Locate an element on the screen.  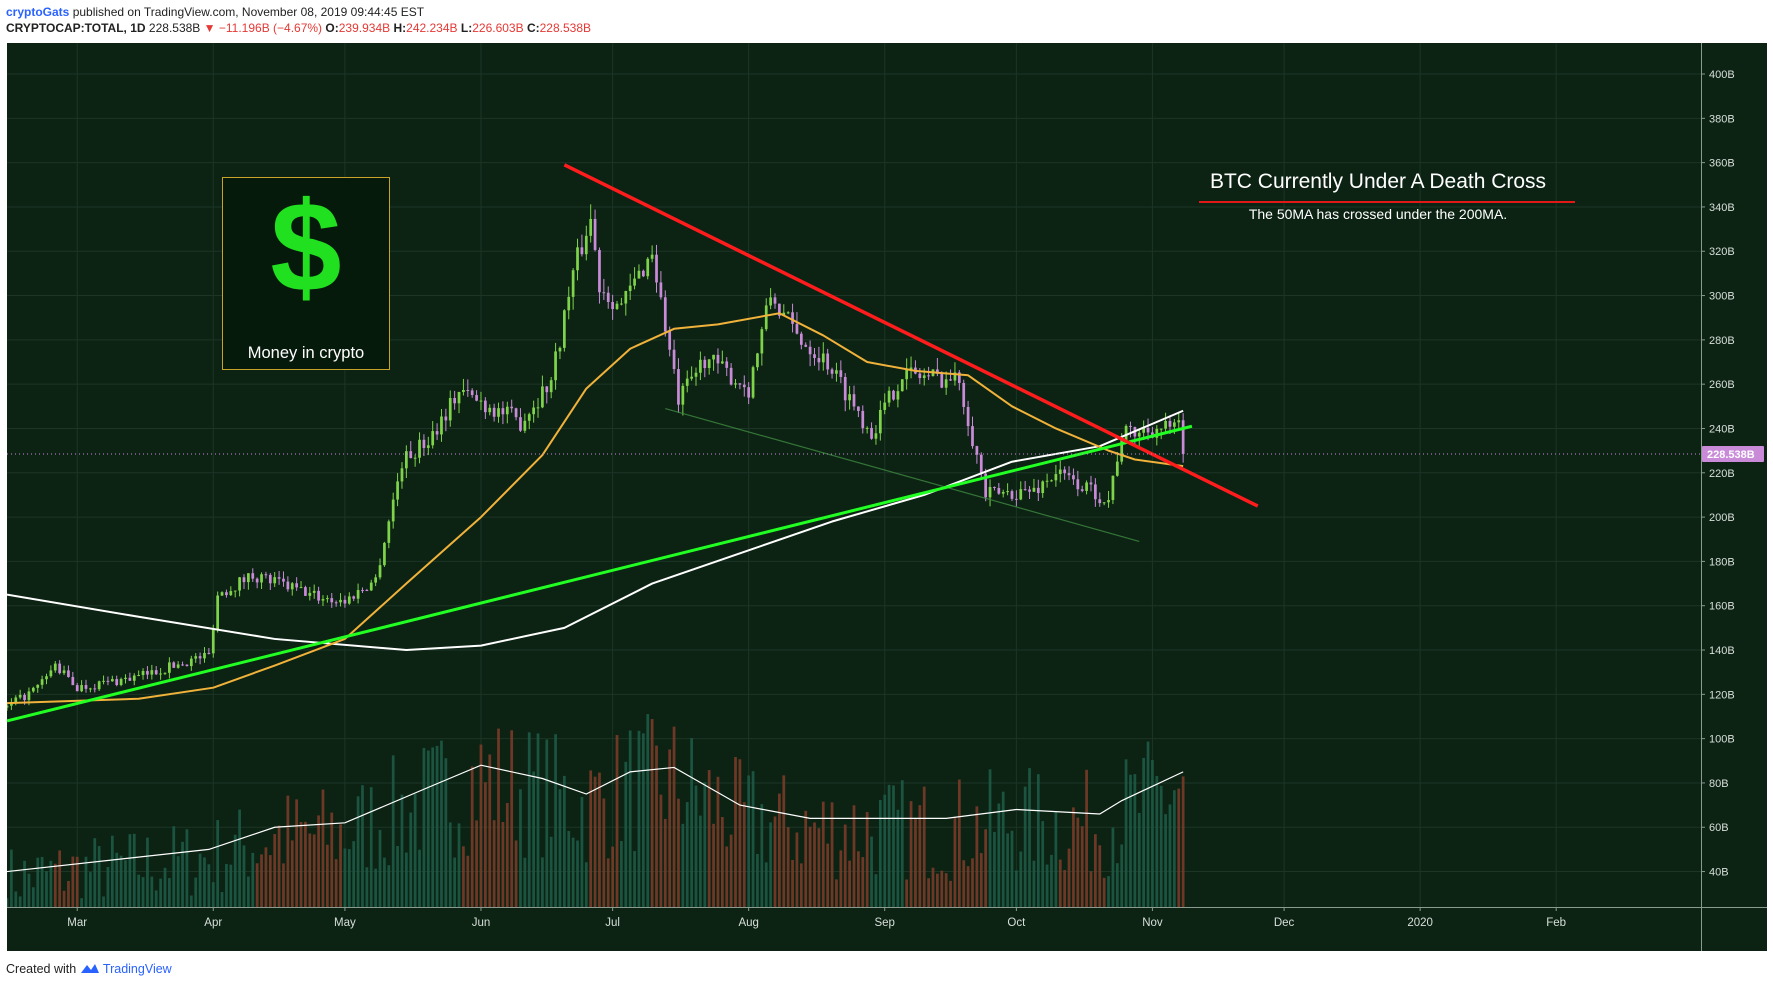
footer: Created with TradingView is located at coordinates (89, 969).